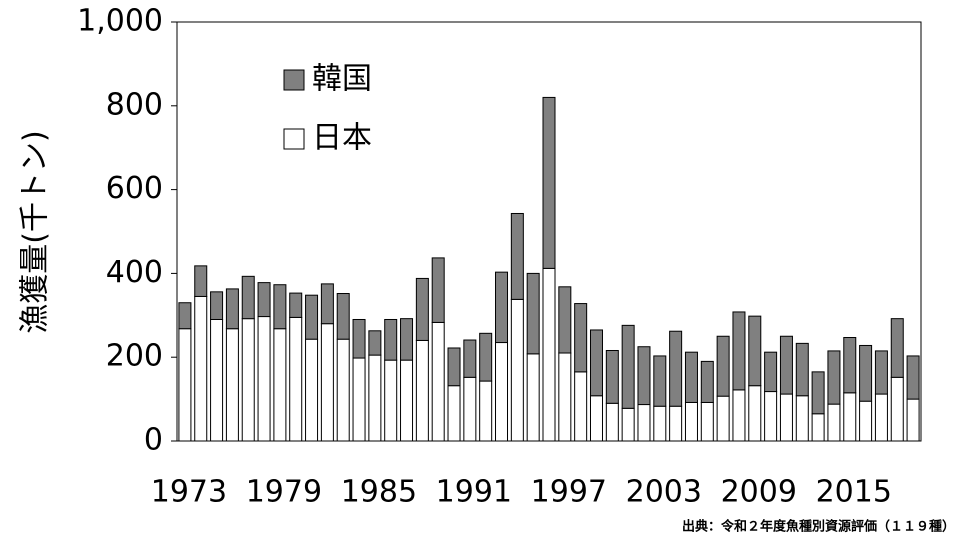 The image size is (960, 541). I want to click on y-axis-label: 漁獲量(千トン), so click(35, 231).